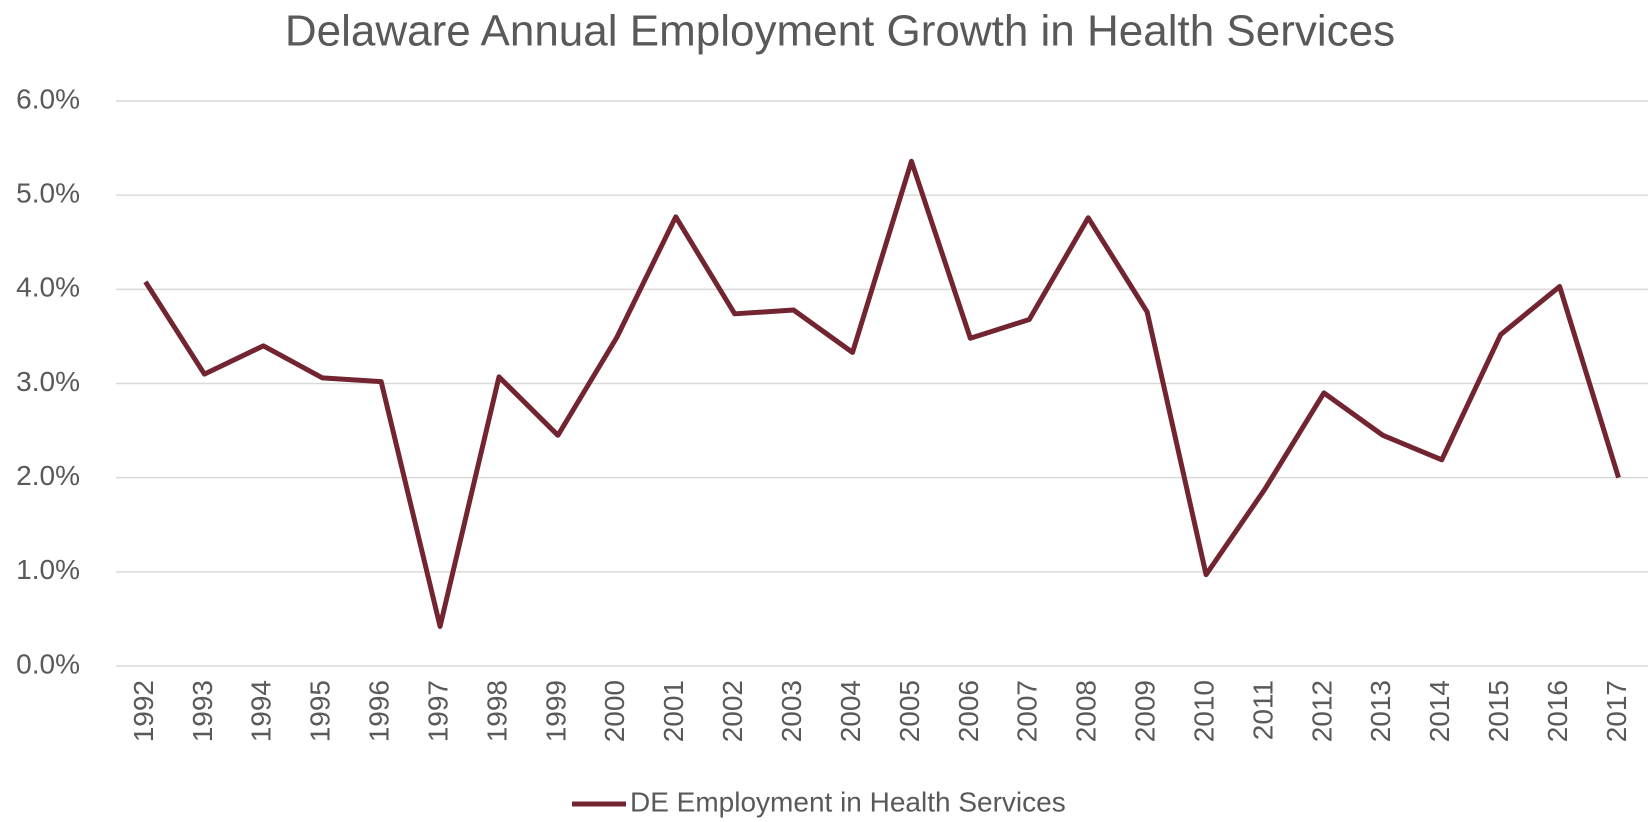  Describe the element at coordinates (437, 711) in the screenshot. I see `x-tick-label: 1997` at that location.